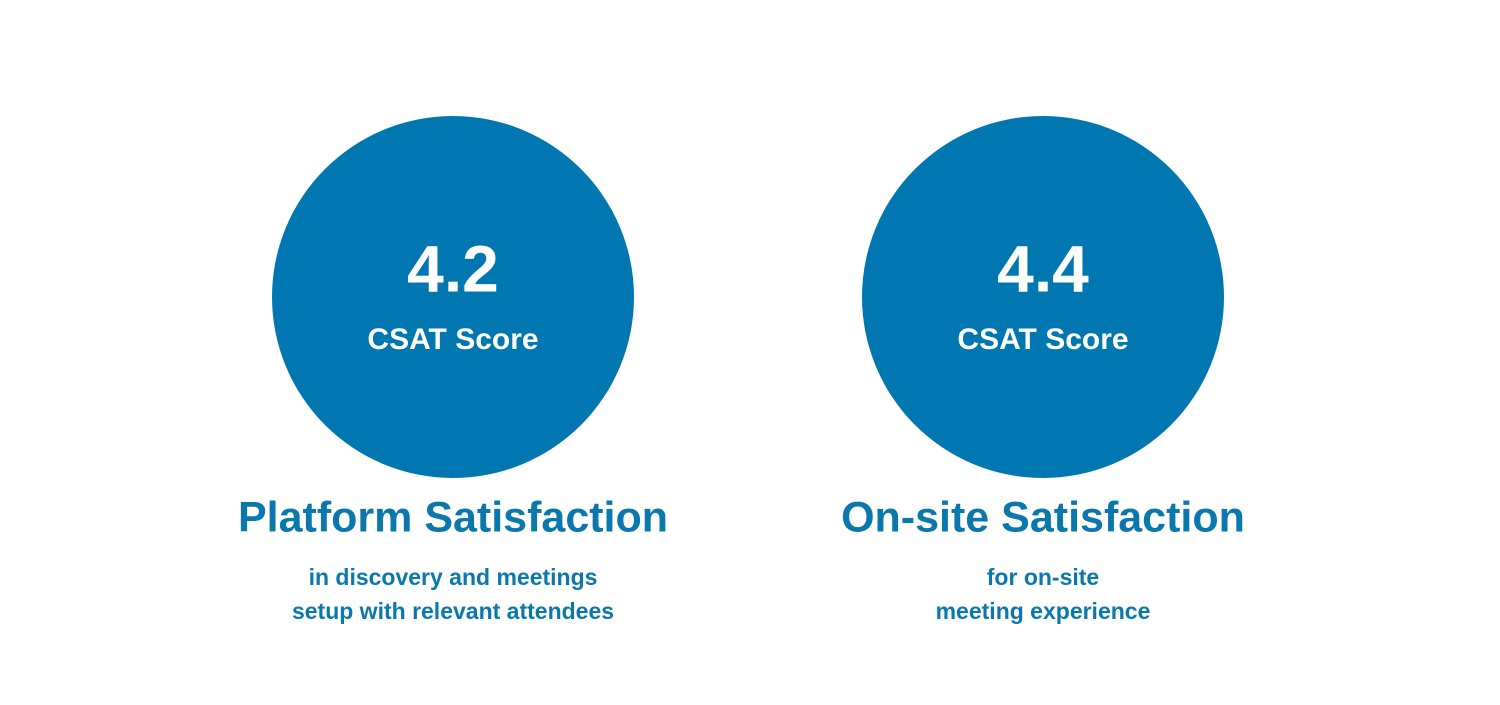 The height and width of the screenshot is (705, 1500). Describe the element at coordinates (1043, 268) in the screenshot. I see `score: 4.4` at that location.